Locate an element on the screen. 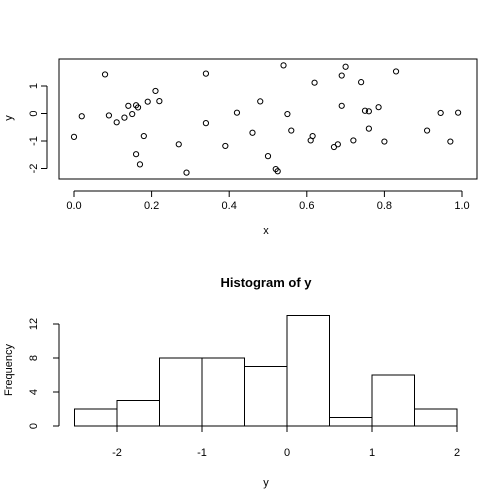  histogram-y-axis: 0 4 8 12 is located at coordinates (44, 373).